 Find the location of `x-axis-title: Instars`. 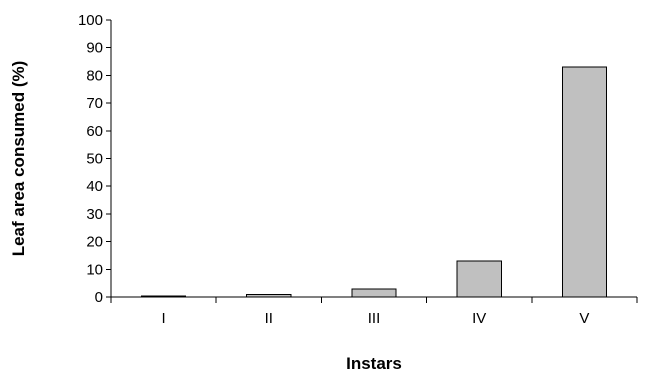

x-axis-title: Instars is located at coordinates (374, 363).